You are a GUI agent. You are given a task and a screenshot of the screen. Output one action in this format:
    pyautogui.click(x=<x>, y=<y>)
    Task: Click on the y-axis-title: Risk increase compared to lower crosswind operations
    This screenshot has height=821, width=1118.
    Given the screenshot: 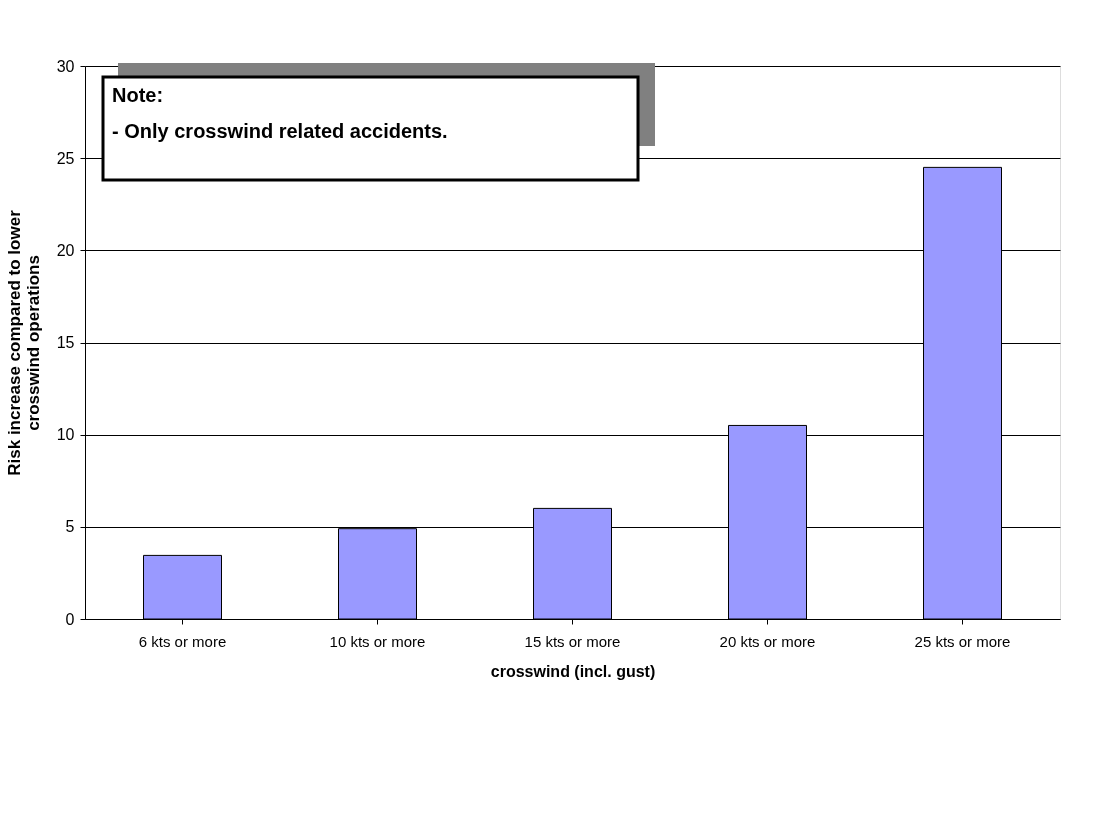 What is the action you would take?
    pyautogui.click(x=23, y=342)
    